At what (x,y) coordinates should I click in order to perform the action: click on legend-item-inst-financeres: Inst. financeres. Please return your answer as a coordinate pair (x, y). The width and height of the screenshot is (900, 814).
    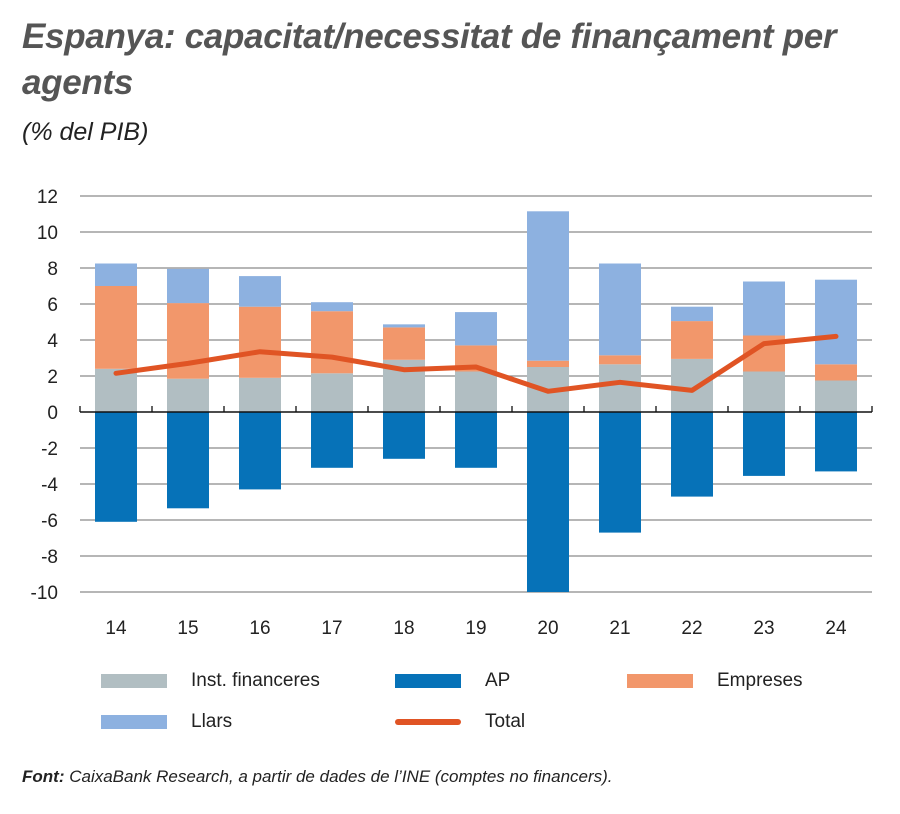
    Looking at the image, I should click on (210, 681).